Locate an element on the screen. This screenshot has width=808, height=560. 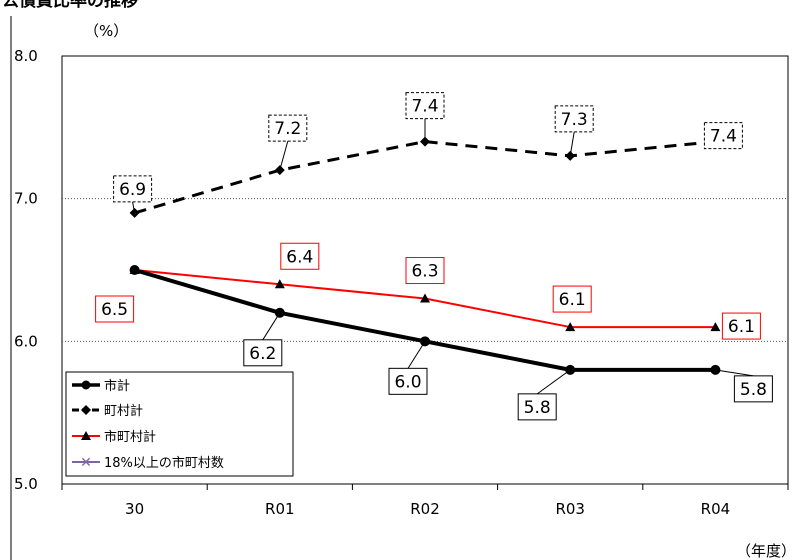
x-tick-label: 30 is located at coordinates (134, 509).